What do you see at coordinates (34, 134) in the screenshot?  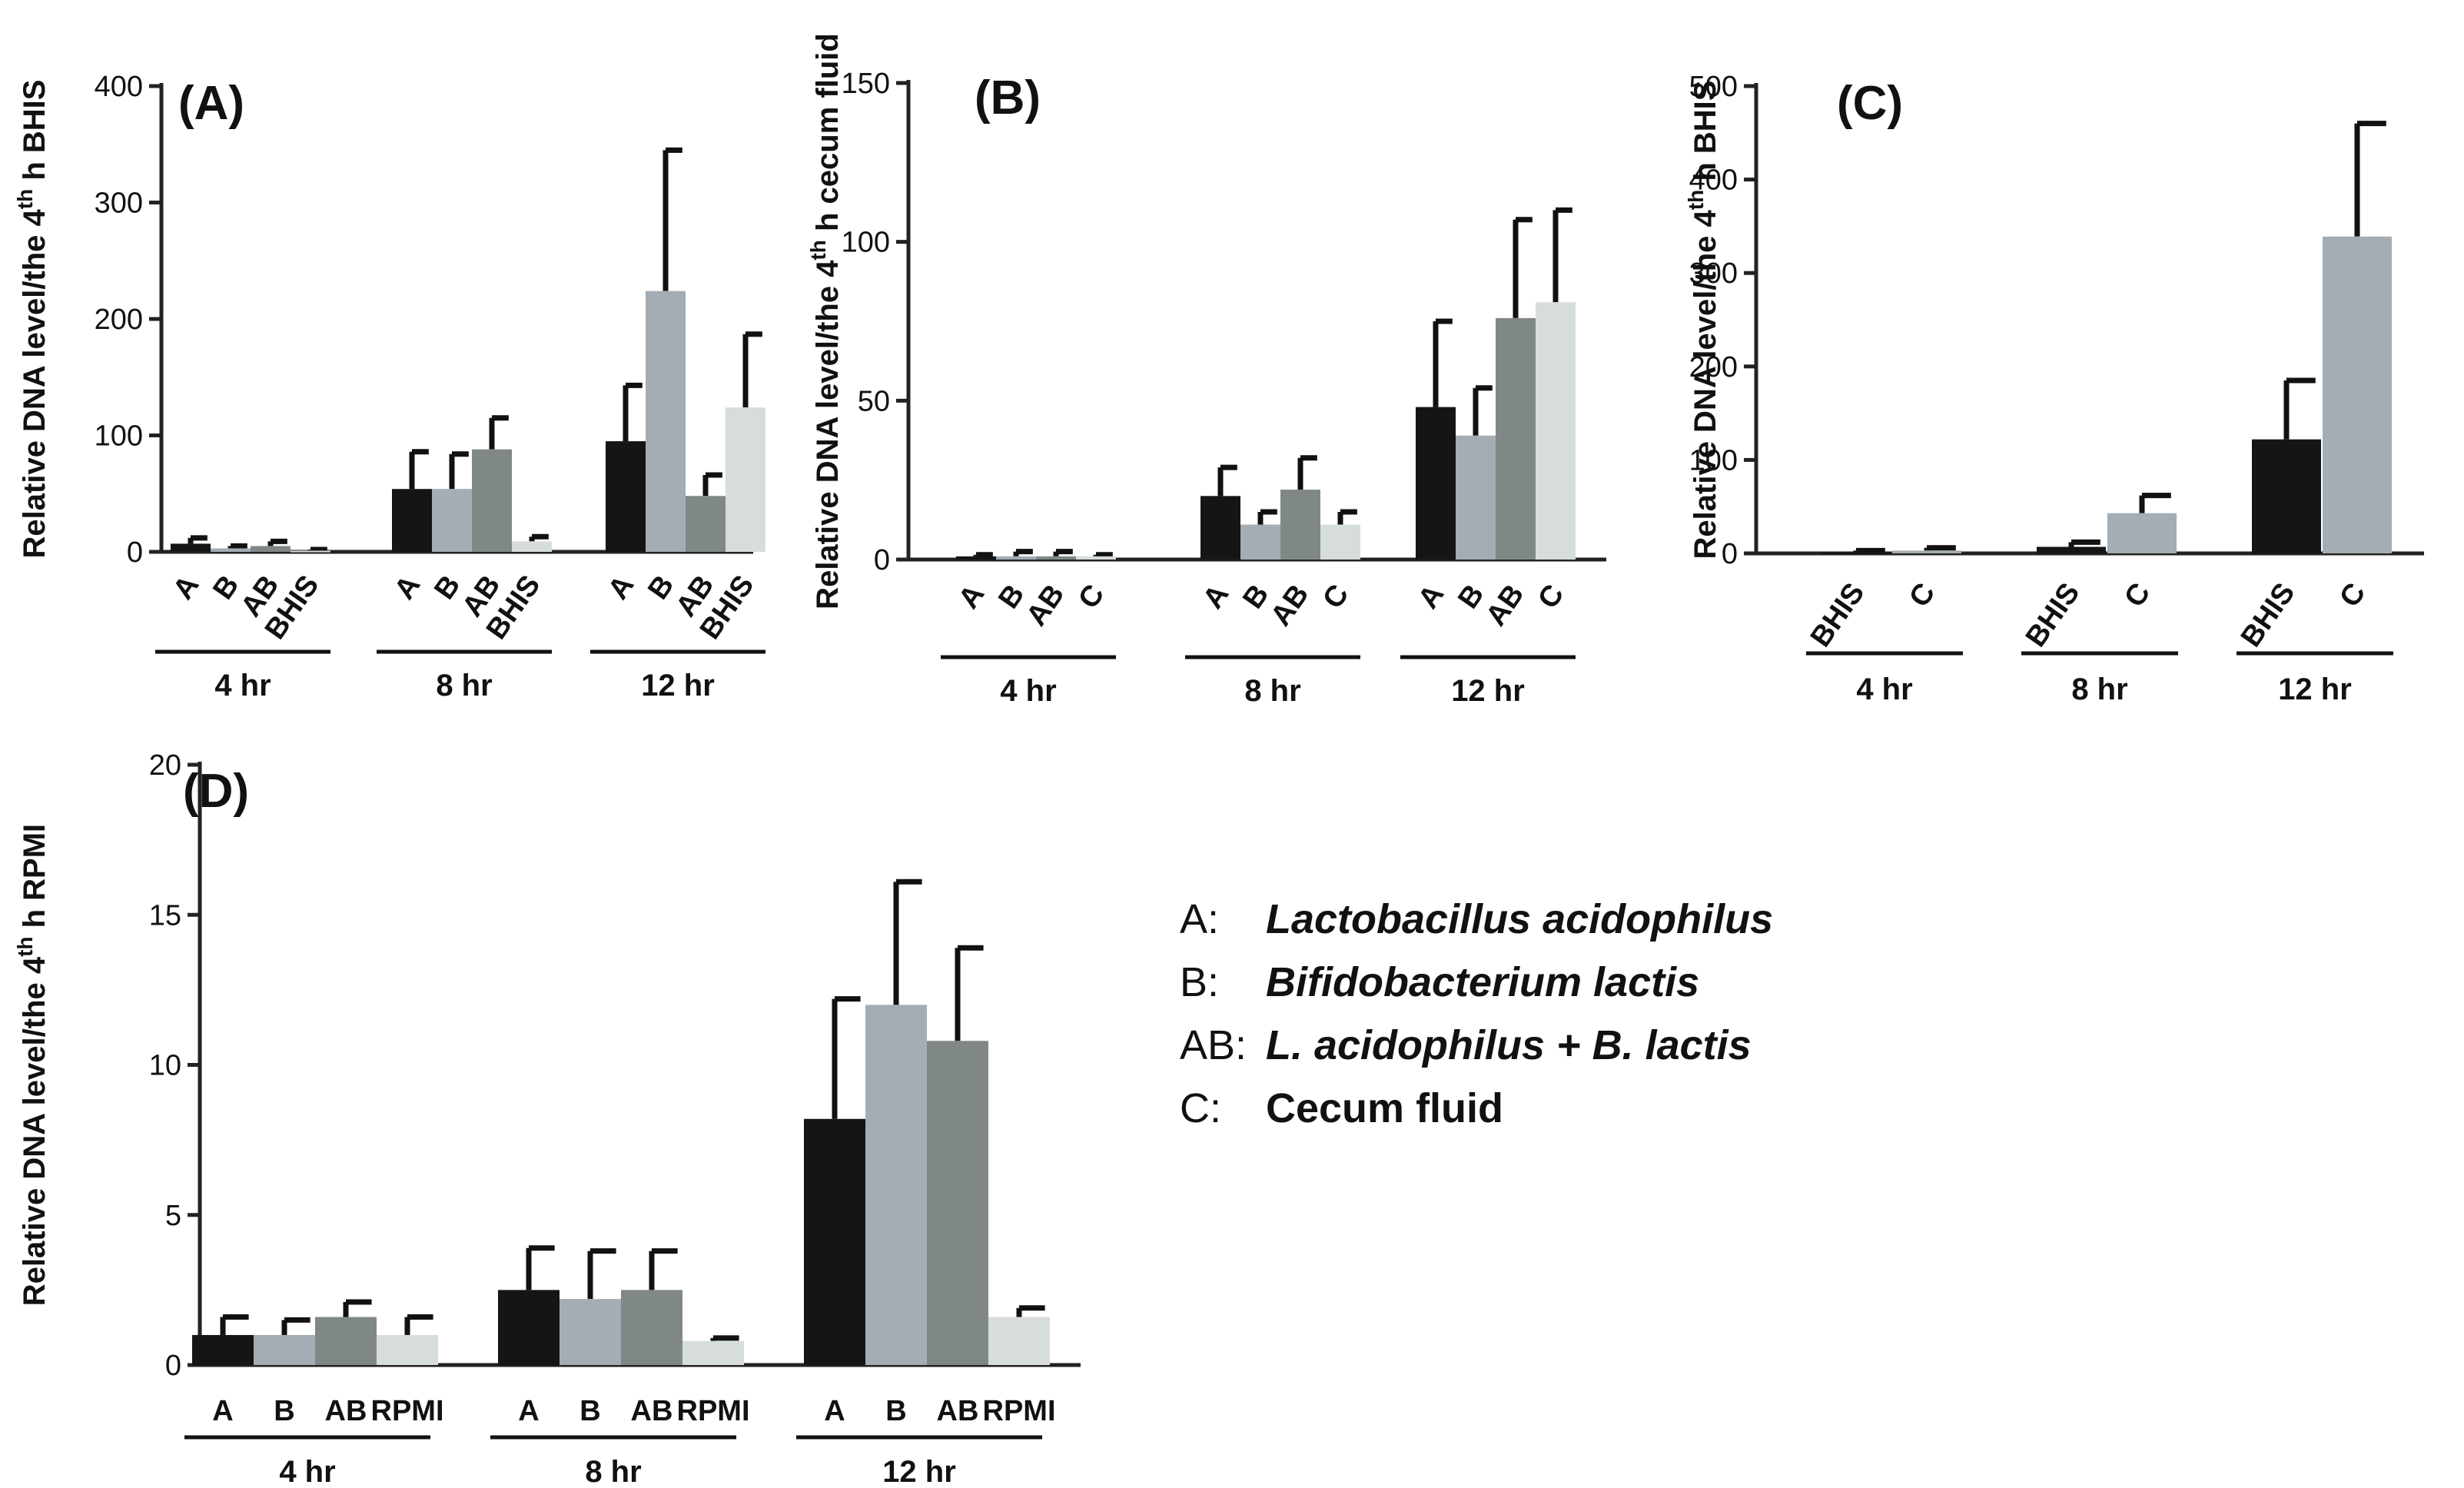 I see `y-axis-label-part: h BHIS` at bounding box center [34, 134].